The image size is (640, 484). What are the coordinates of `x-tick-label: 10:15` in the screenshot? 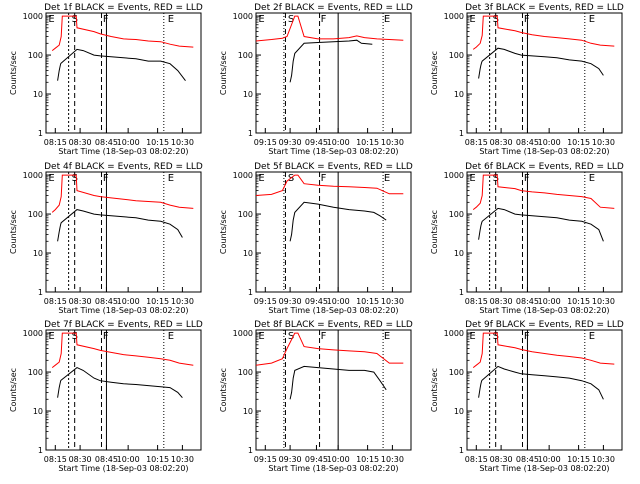 It's located at (578, 142).